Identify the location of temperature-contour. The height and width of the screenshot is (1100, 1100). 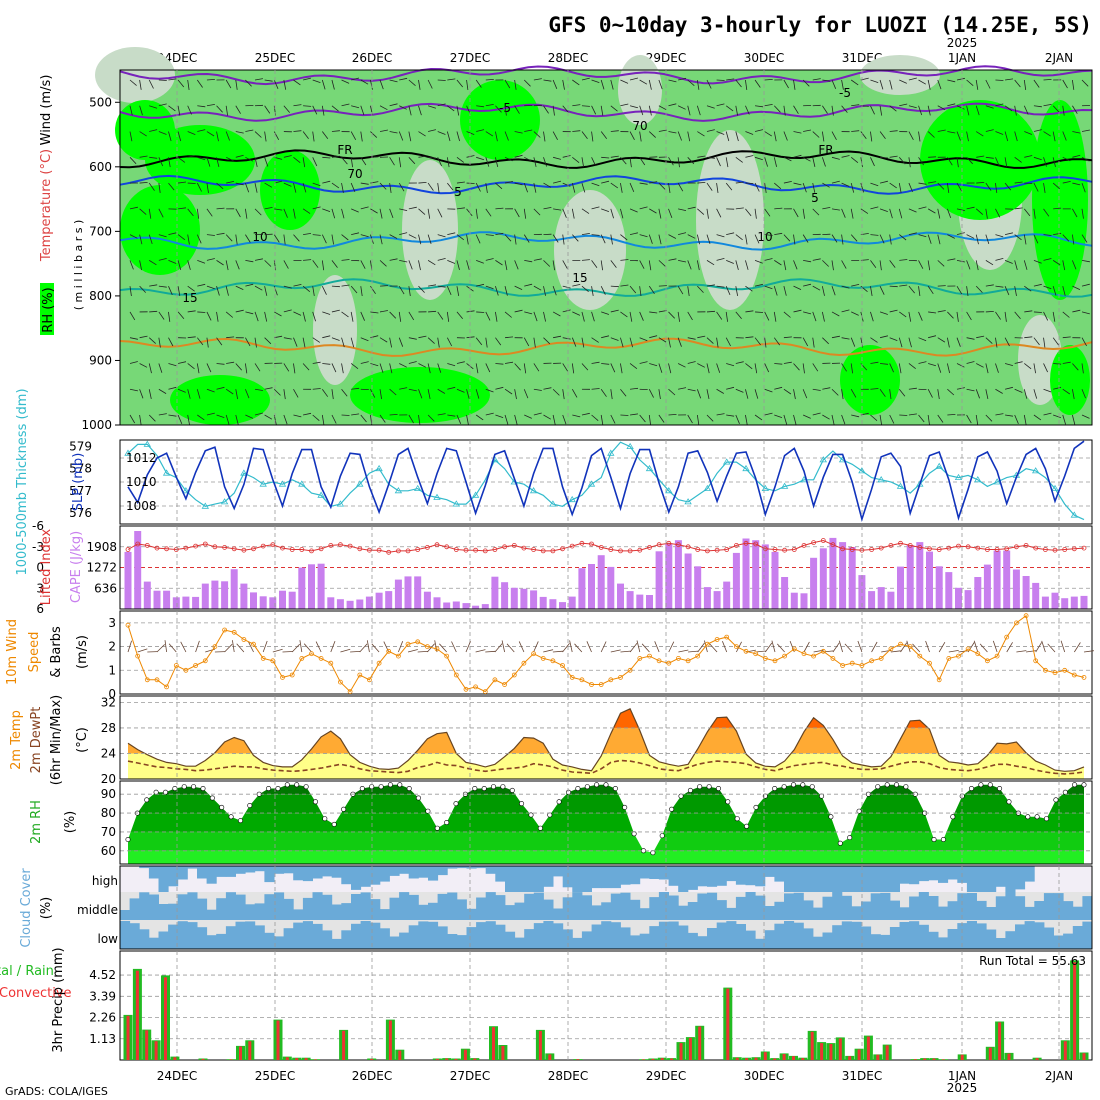
(606, 75).